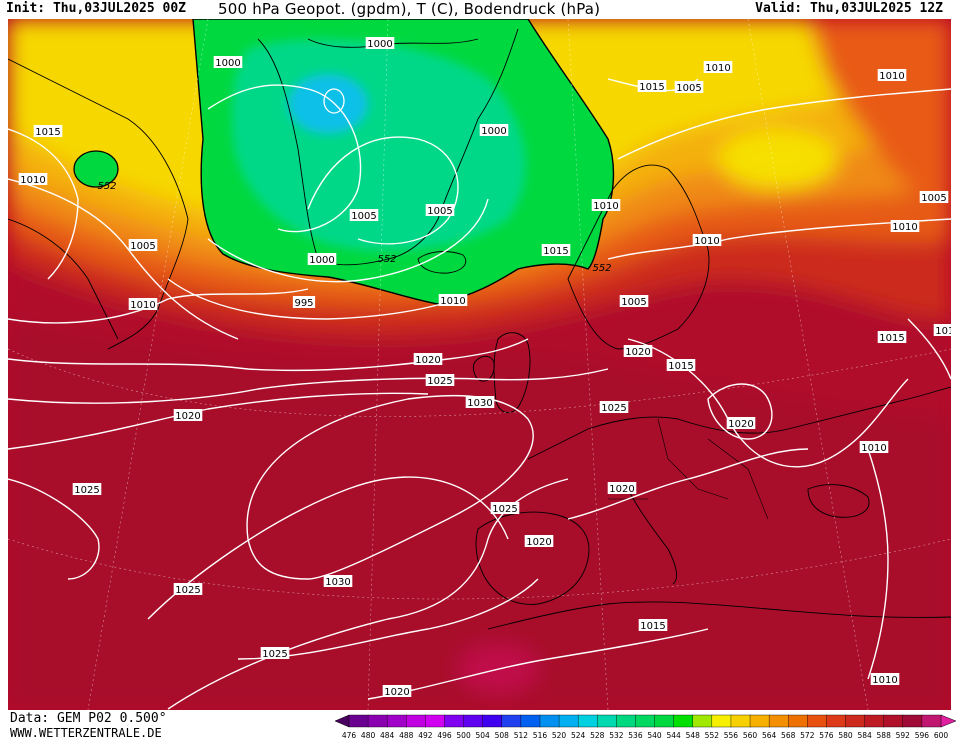 The width and height of the screenshot is (959, 741). Describe the element at coordinates (368, 735) in the screenshot. I see `colorbar-tick-label: 480` at that location.